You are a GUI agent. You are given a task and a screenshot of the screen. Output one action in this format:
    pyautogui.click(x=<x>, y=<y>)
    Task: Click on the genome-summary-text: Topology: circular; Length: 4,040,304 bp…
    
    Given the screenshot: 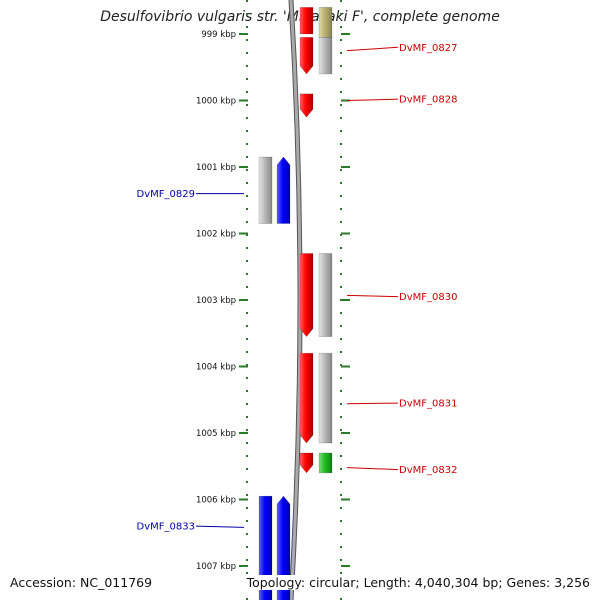 What is the action you would take?
    pyautogui.click(x=418, y=582)
    